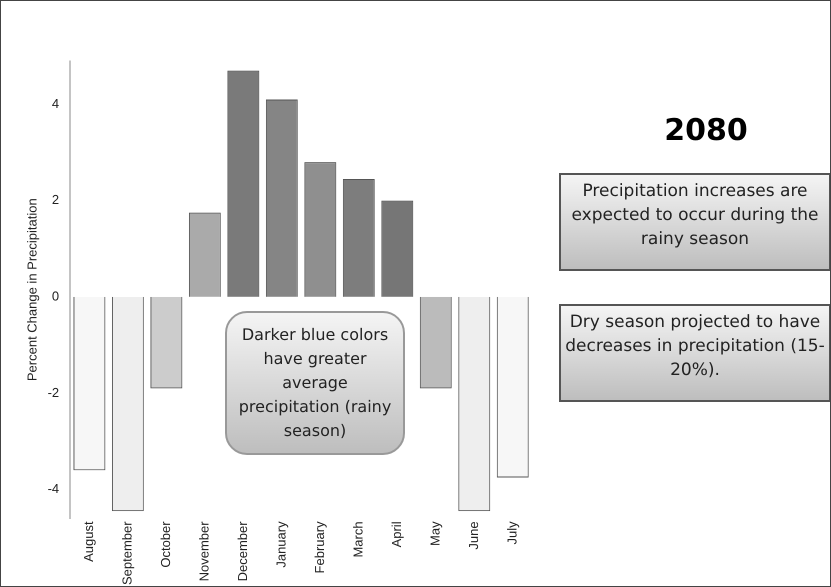  What do you see at coordinates (54, 488) in the screenshot?
I see `y-tick-label: -4` at bounding box center [54, 488].